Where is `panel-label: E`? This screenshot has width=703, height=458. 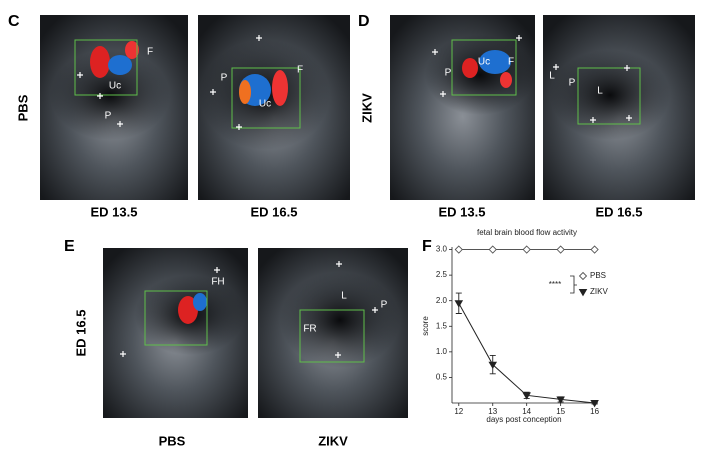
panel-label: E is located at coordinates (69, 246).